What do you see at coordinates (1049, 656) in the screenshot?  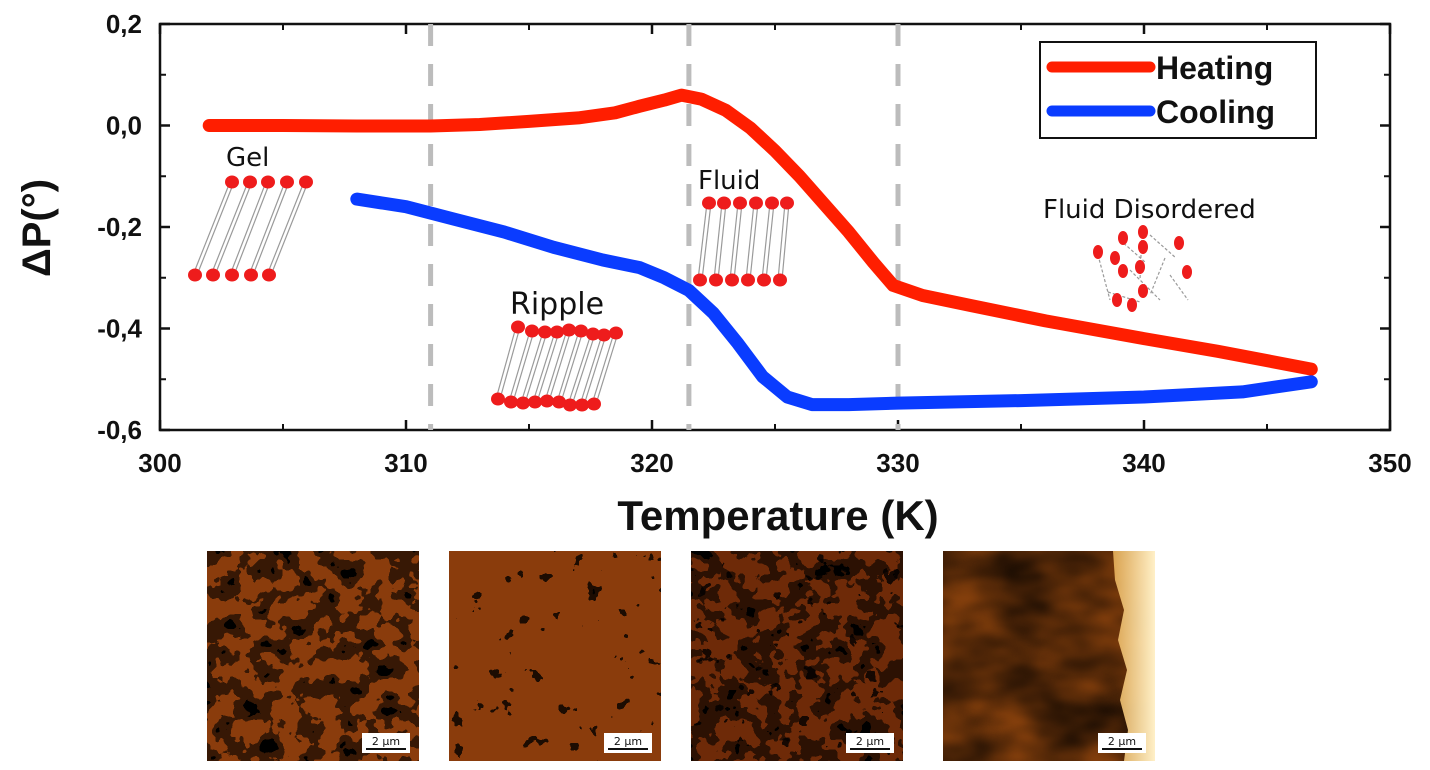 I see `afm-image-fluid-disordered: 2 µm` at bounding box center [1049, 656].